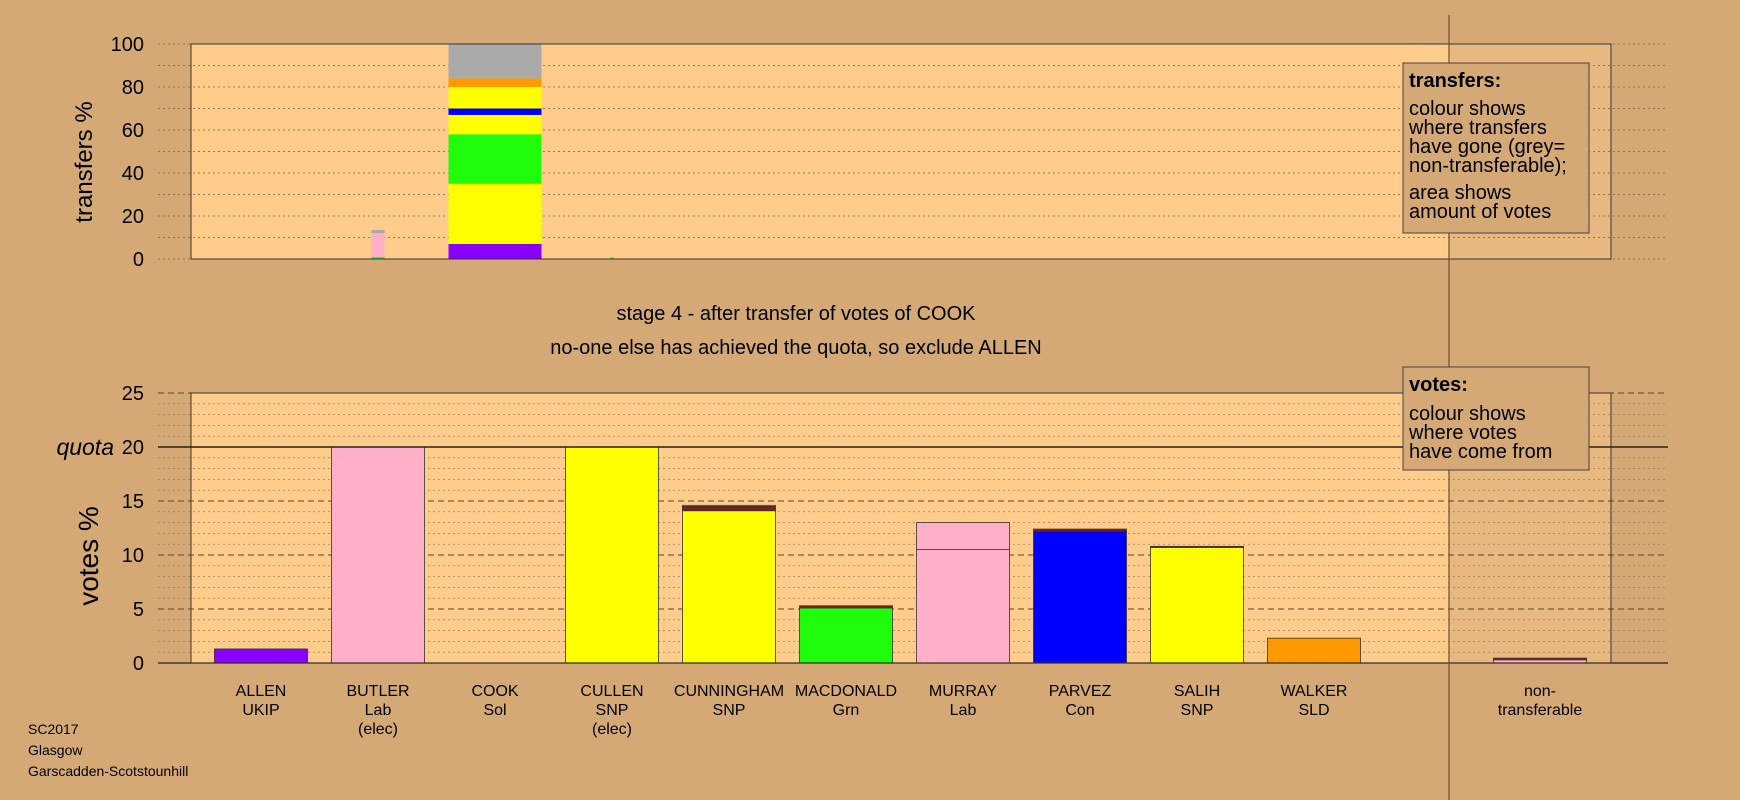  Describe the element at coordinates (1477, 128) in the screenshot. I see `transfers-legend-line: where transfers` at that location.